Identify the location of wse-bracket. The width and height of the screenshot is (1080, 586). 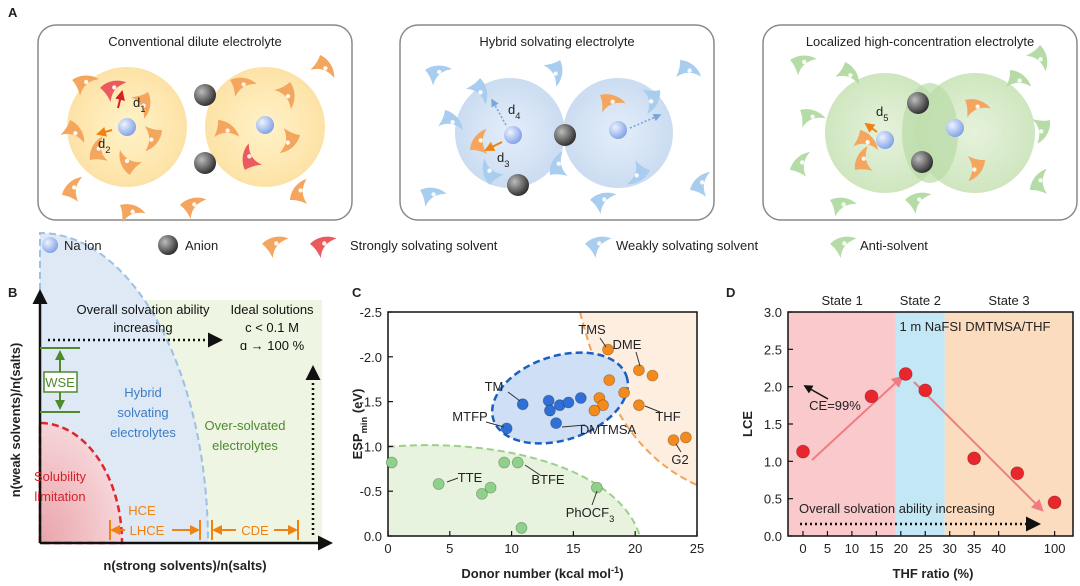
(60, 380).